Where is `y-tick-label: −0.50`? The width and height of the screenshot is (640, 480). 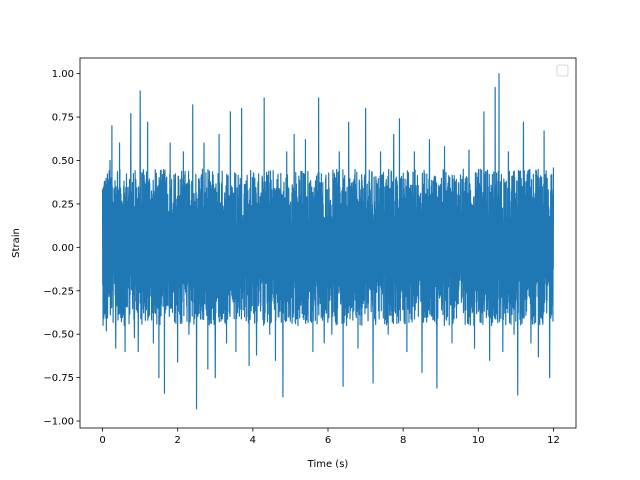 y-tick-label: −0.50 is located at coordinates (58, 335).